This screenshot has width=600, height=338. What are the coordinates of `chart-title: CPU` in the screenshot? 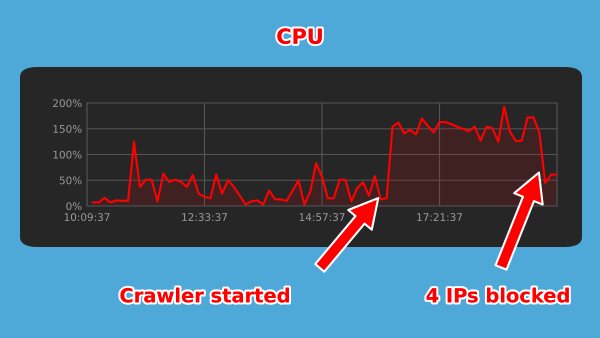 It's located at (299, 36).